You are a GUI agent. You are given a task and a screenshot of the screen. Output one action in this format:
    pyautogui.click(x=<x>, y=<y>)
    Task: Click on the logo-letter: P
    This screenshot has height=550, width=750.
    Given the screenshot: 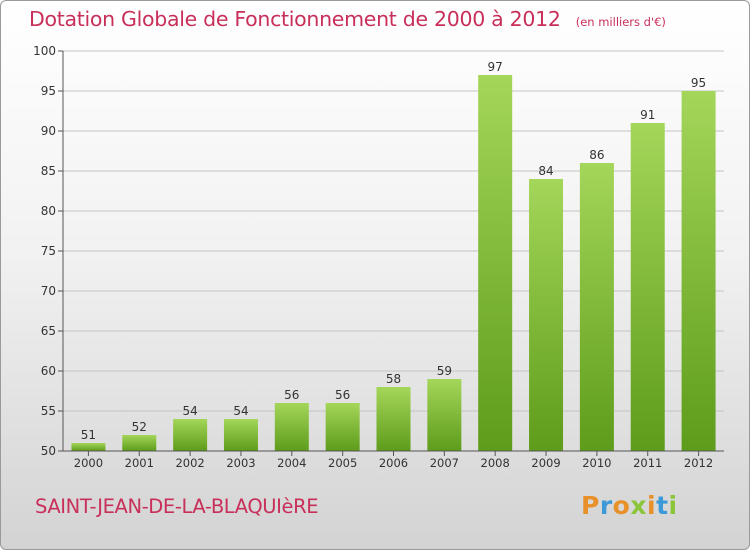 What is the action you would take?
    pyautogui.click(x=590, y=505)
    